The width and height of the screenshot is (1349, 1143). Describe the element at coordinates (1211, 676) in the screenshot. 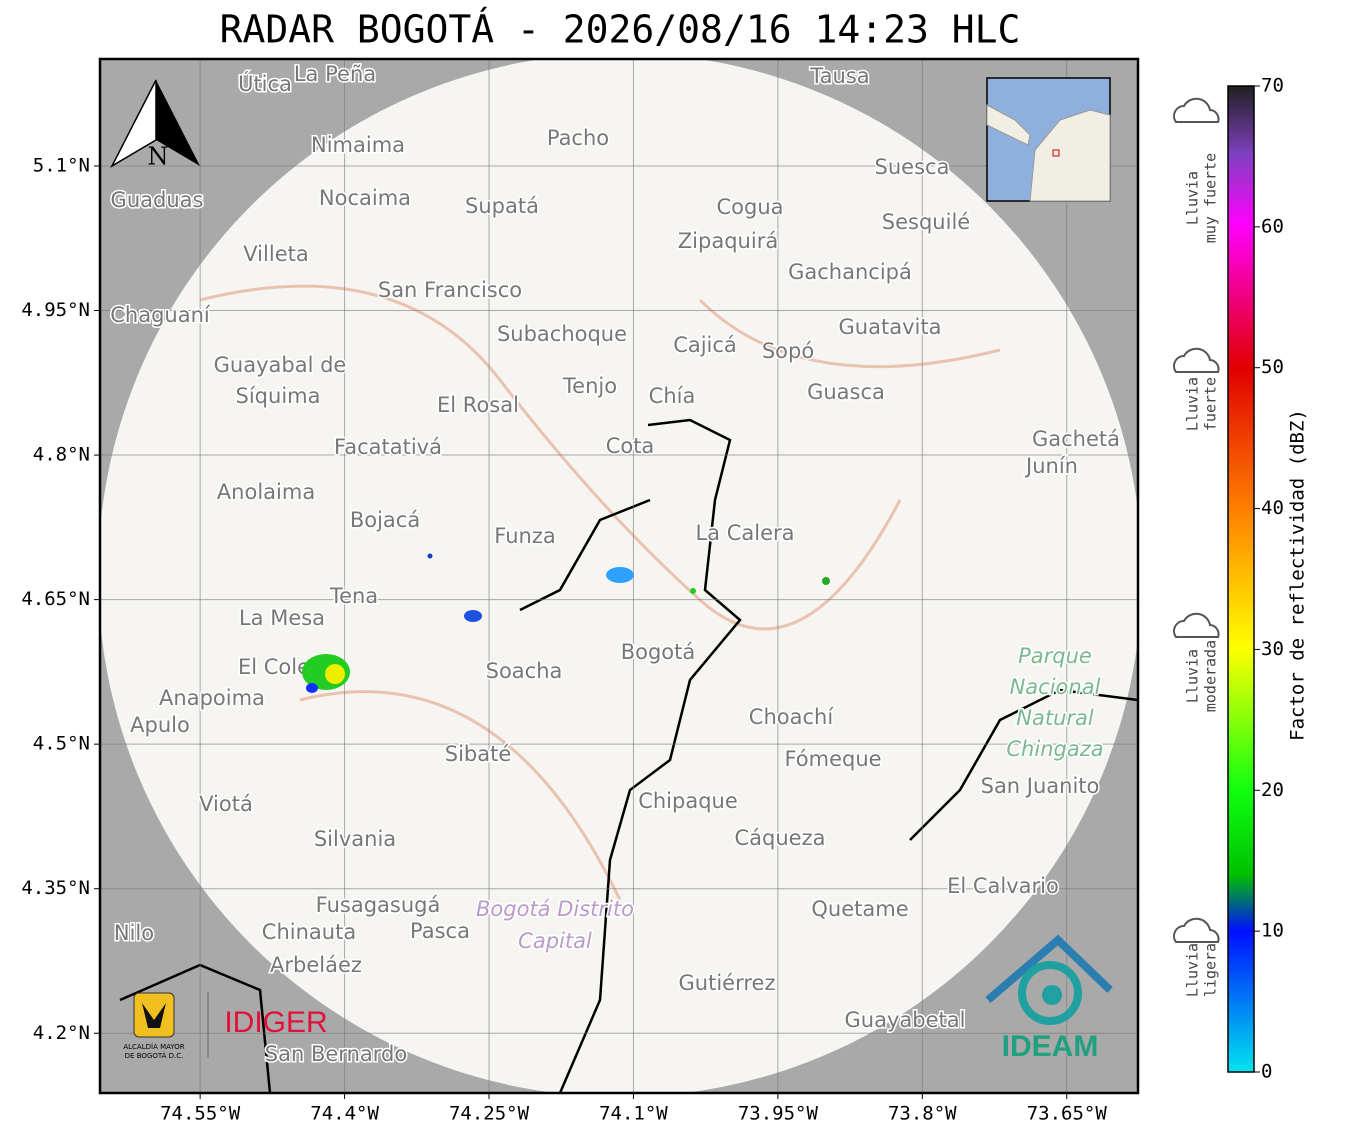

I see `rain-category-label: moderada` at that location.